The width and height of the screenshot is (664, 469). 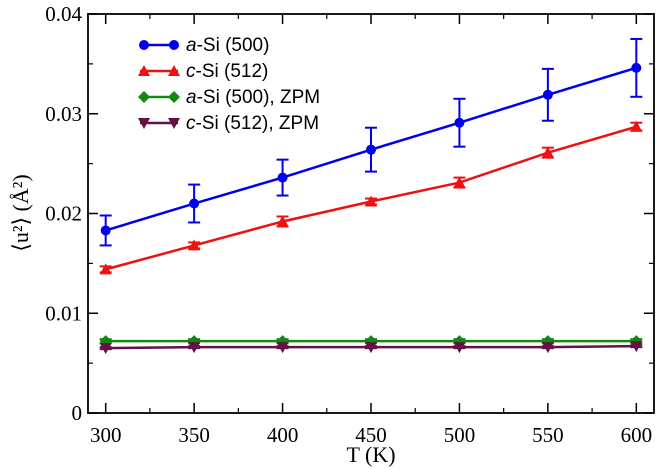 I want to click on legend-label: a-Si (500), so click(x=227, y=45).